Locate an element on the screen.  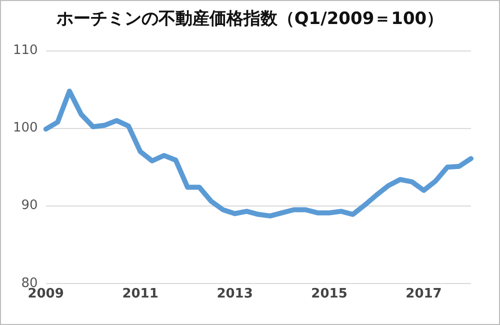
y-tick-label: 110 is located at coordinates (25, 50).